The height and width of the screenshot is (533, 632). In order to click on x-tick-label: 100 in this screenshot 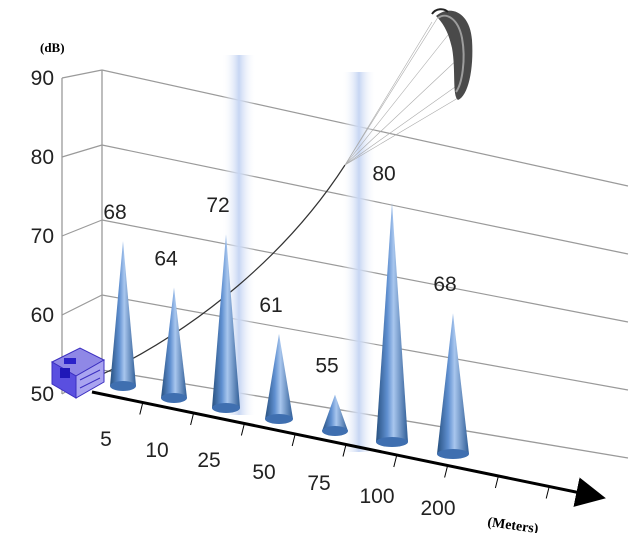, I will do `click(376, 496)`.